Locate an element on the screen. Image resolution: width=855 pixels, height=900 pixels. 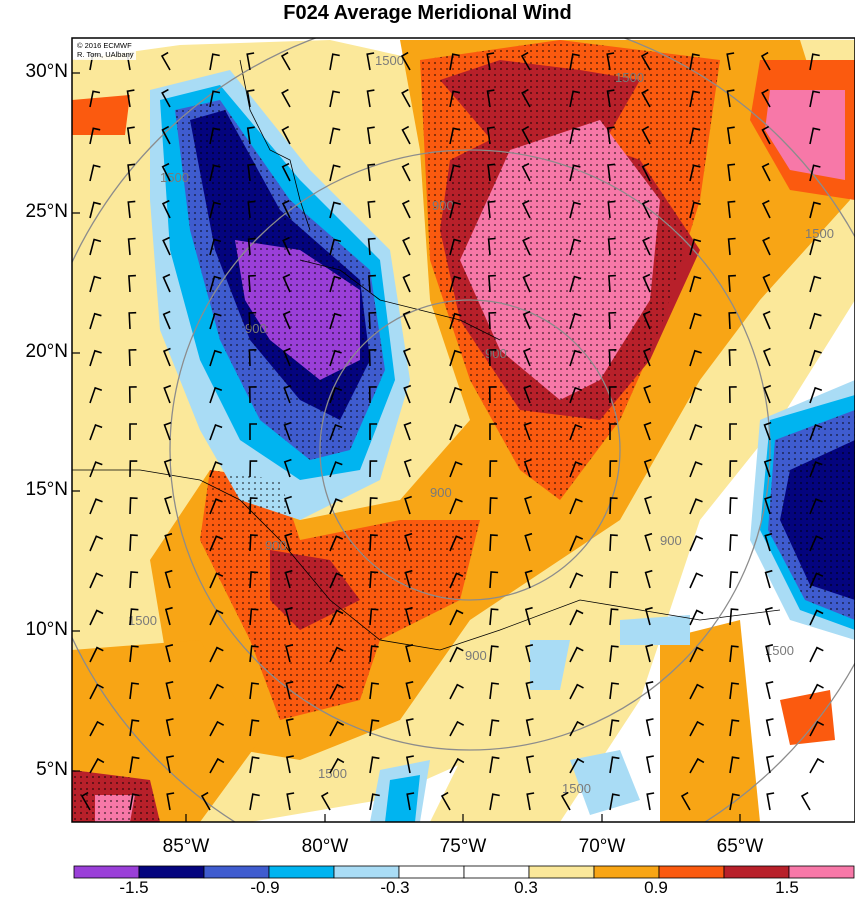
colorbar-label-neg0-9: -0.9 is located at coordinates (265, 887).